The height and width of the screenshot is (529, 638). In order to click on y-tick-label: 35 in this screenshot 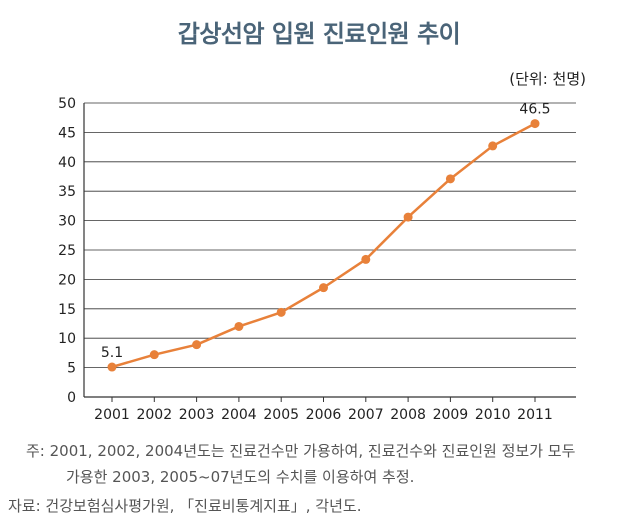, I will do `click(67, 192)`.